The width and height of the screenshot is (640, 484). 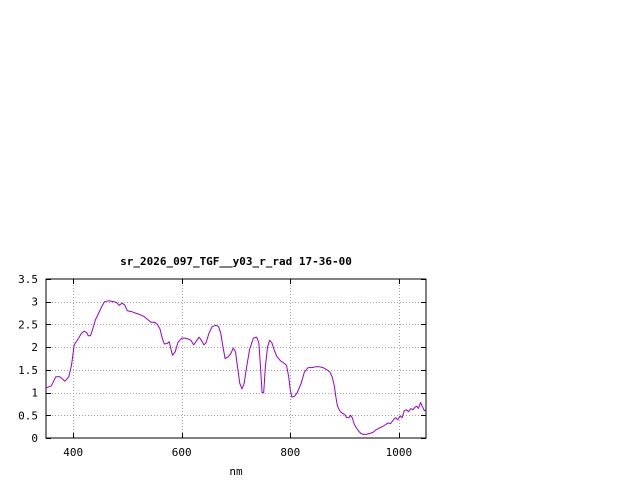 What do you see at coordinates (34, 347) in the screenshot?
I see `y-tick-label: 2` at bounding box center [34, 347].